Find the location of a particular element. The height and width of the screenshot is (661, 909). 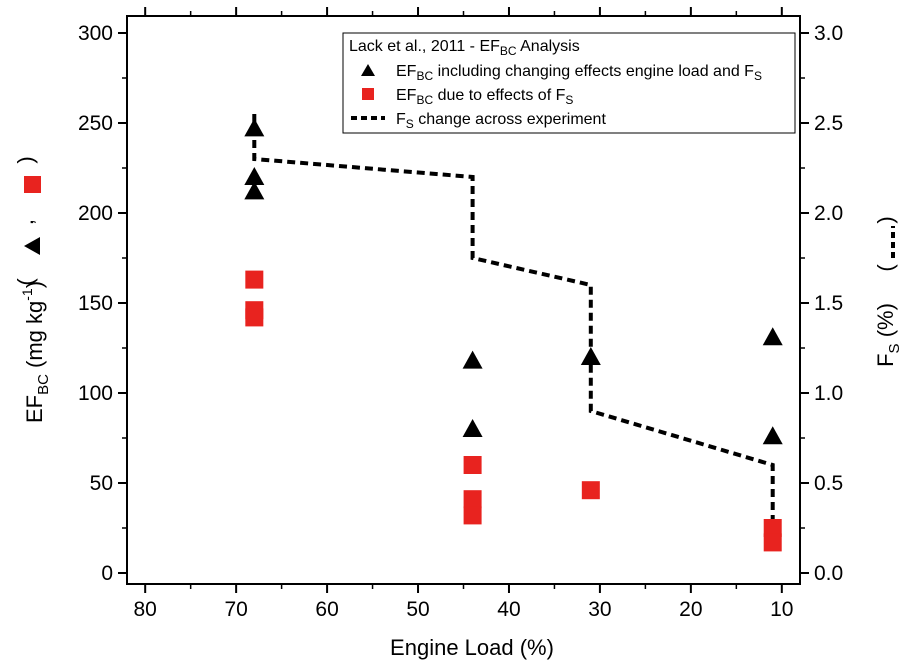

svg-text: FS (%) is located at coordinates (888, 335).